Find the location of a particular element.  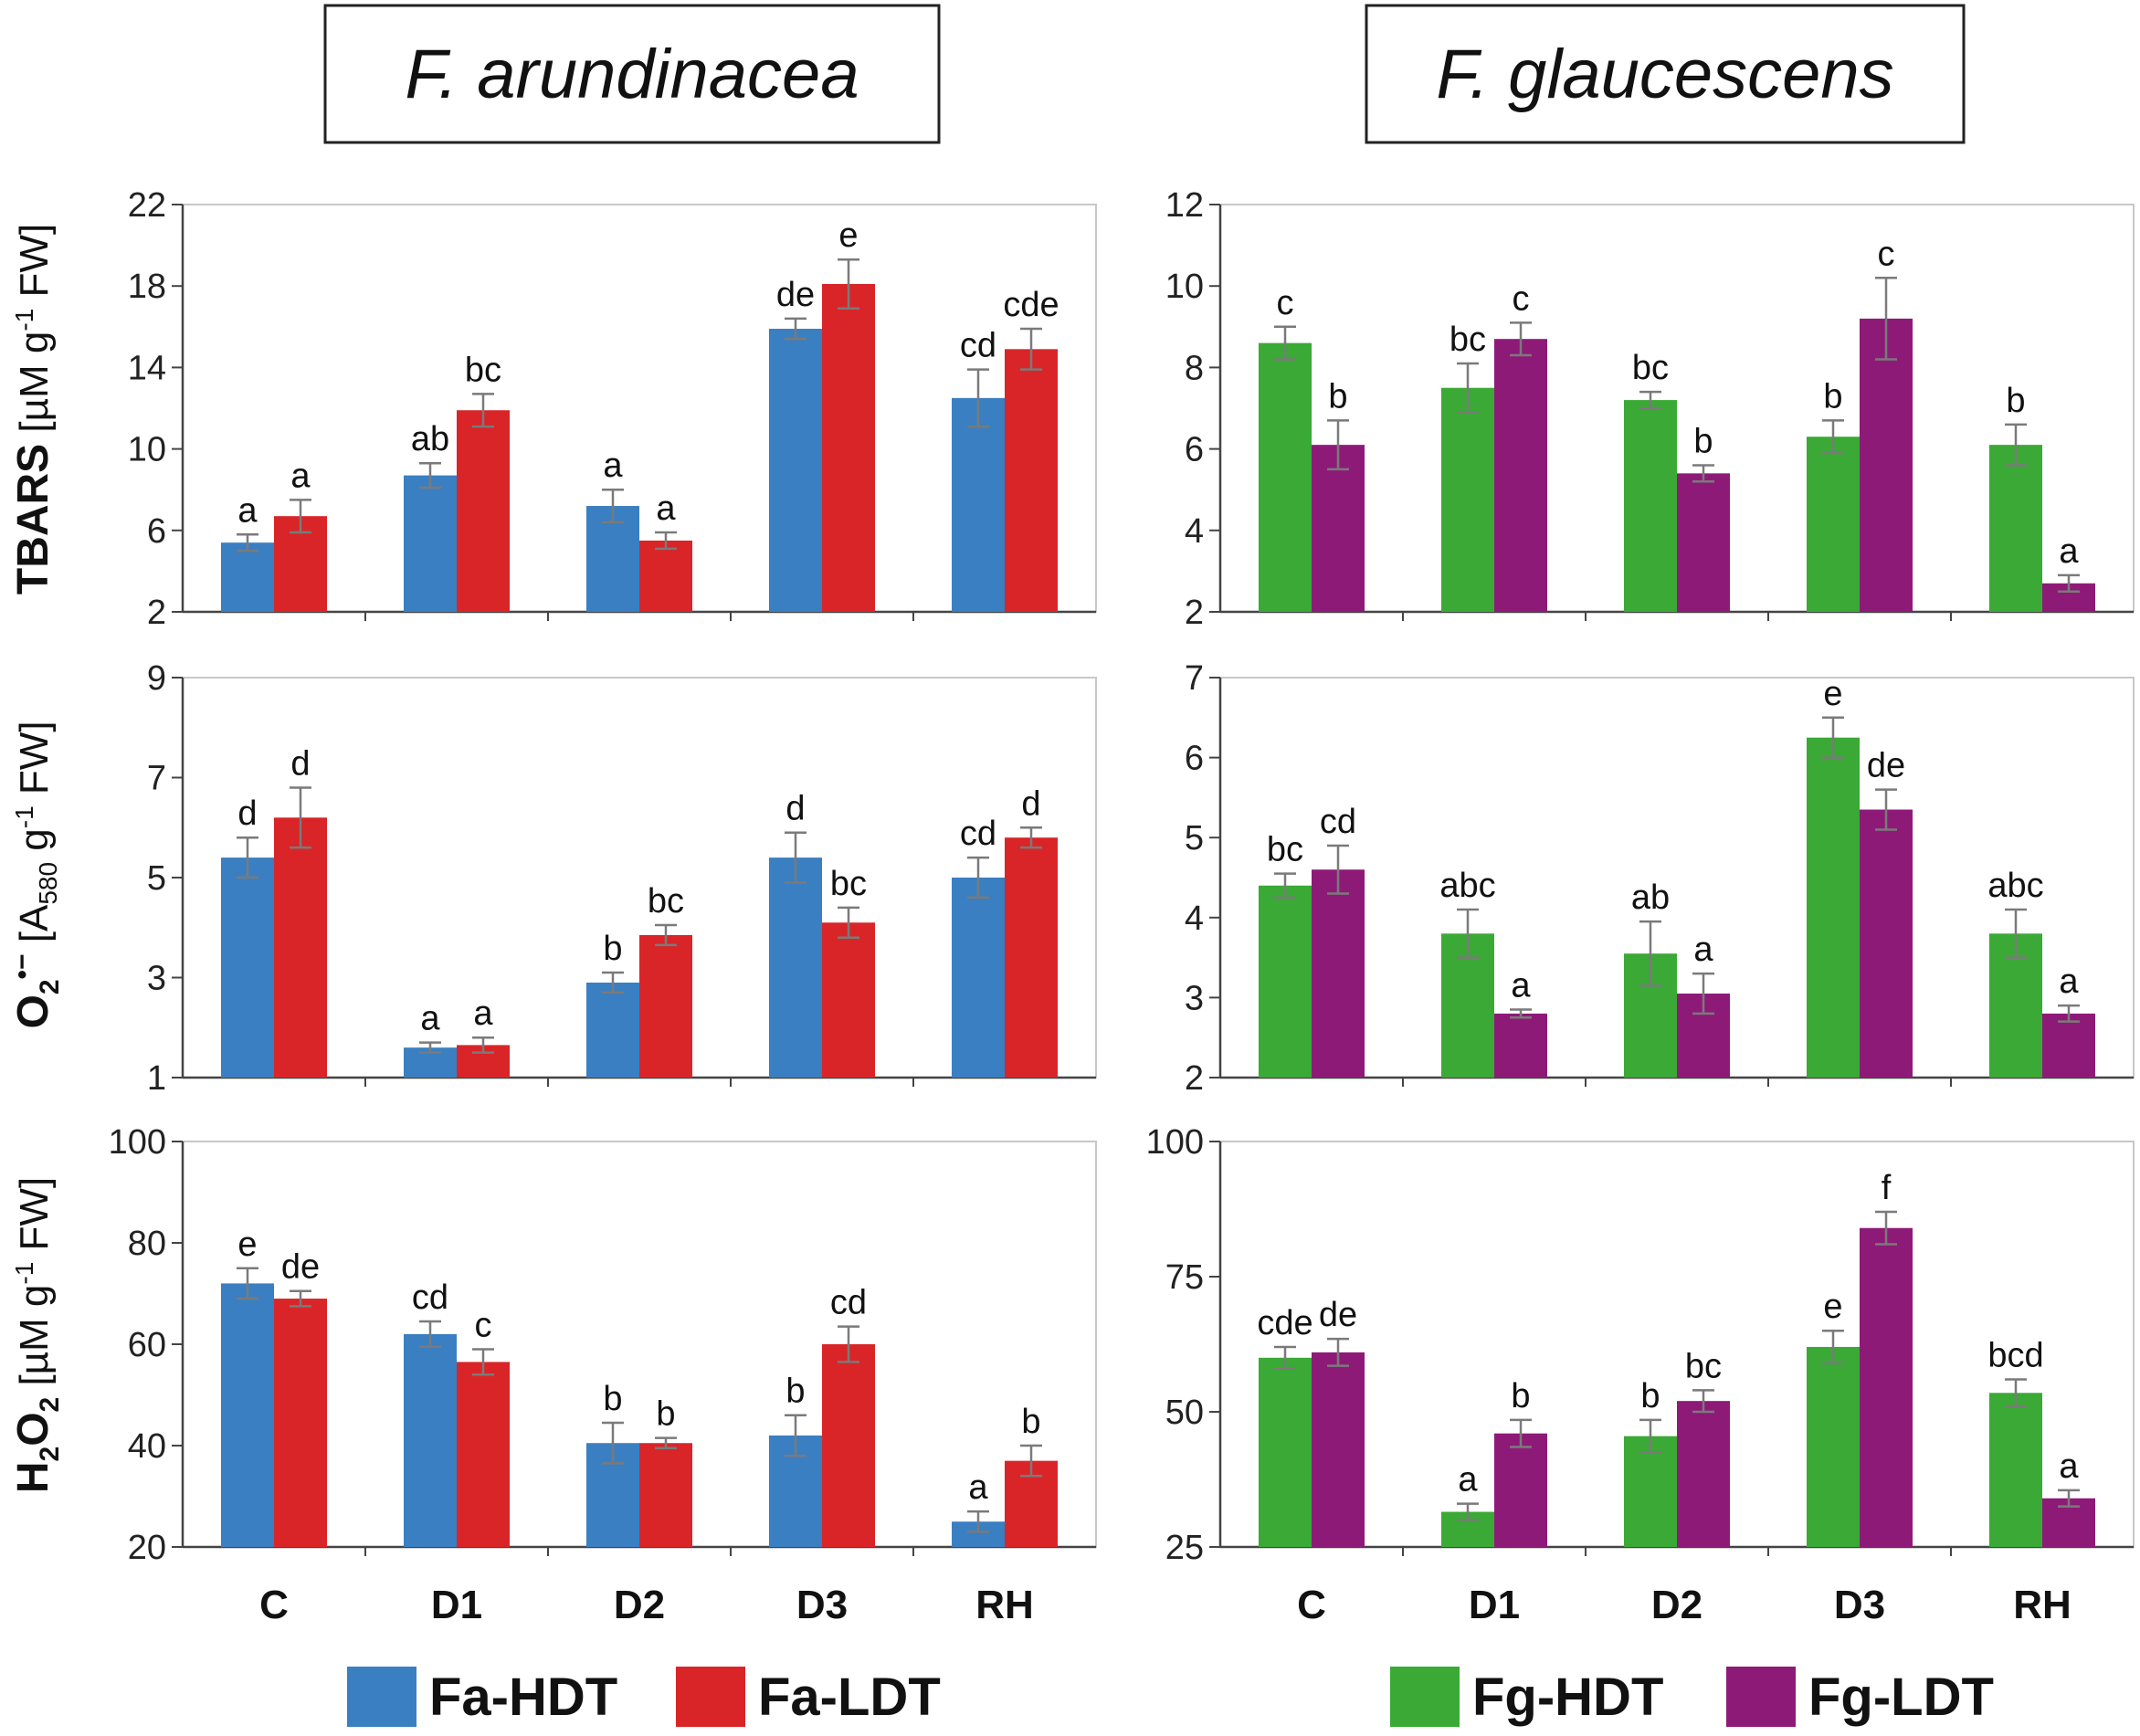

y-tick-label: 22 is located at coordinates (147, 205).